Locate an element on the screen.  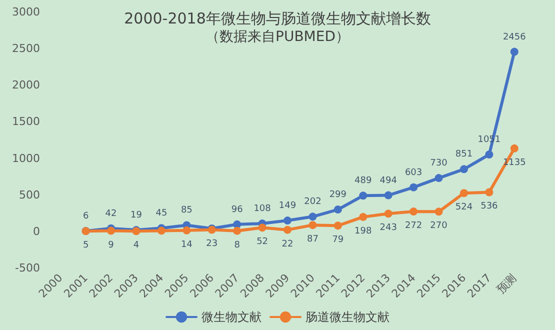
data-label: 494 is located at coordinates (389, 181).